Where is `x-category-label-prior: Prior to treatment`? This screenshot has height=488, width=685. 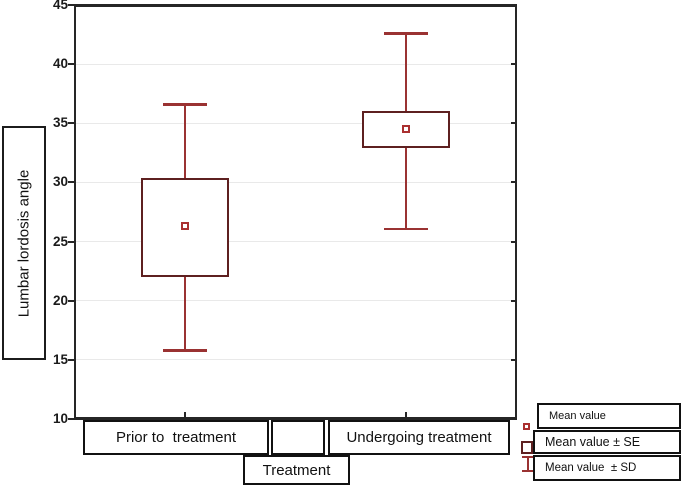 x-category-label-prior: Prior to treatment is located at coordinates (176, 437).